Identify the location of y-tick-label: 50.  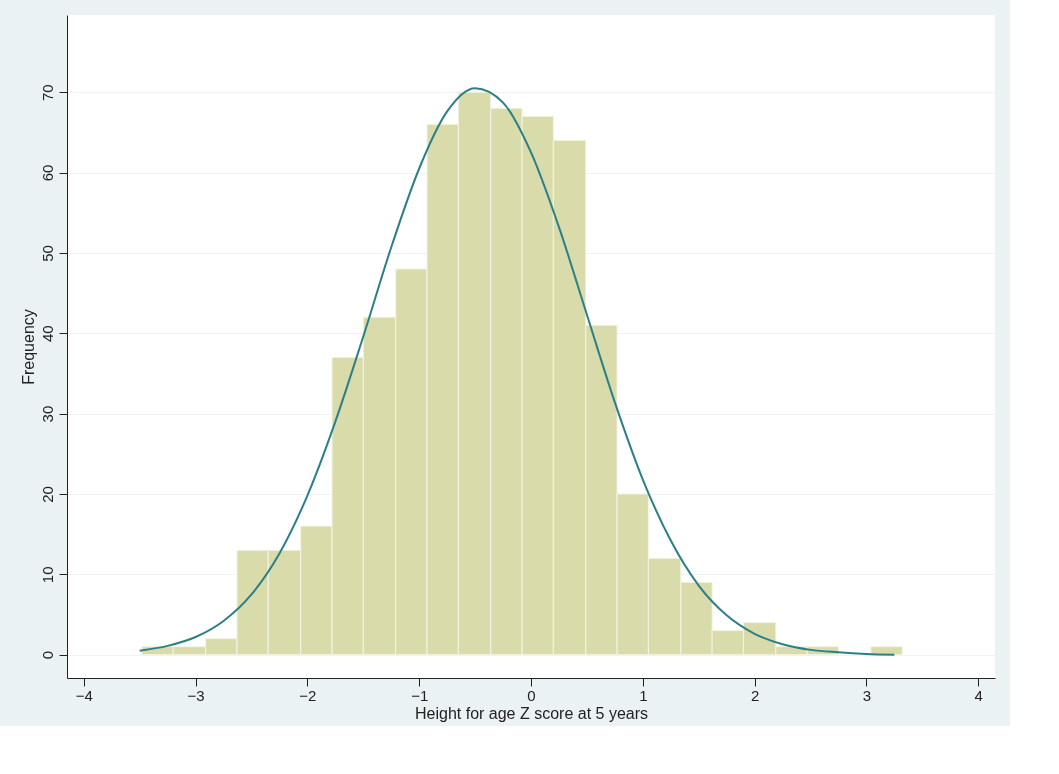
(47, 253).